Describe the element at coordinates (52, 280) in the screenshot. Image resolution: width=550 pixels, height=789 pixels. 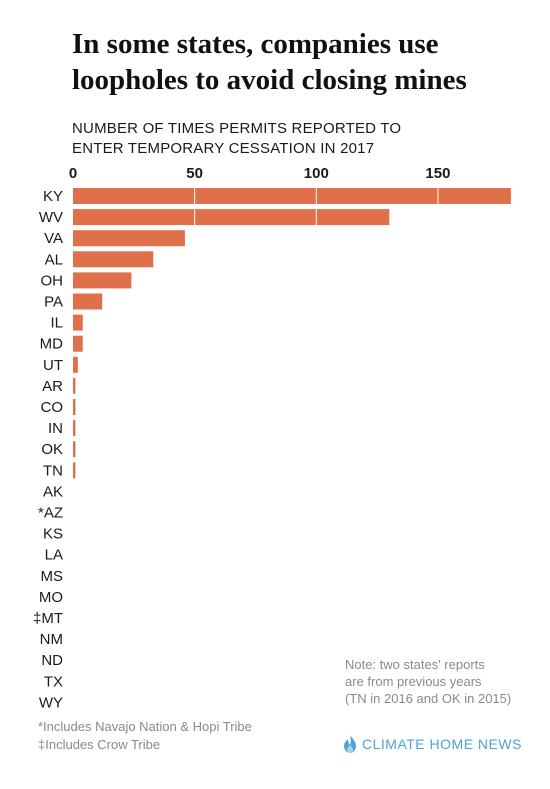
I see `y-category-label: OH` at that location.